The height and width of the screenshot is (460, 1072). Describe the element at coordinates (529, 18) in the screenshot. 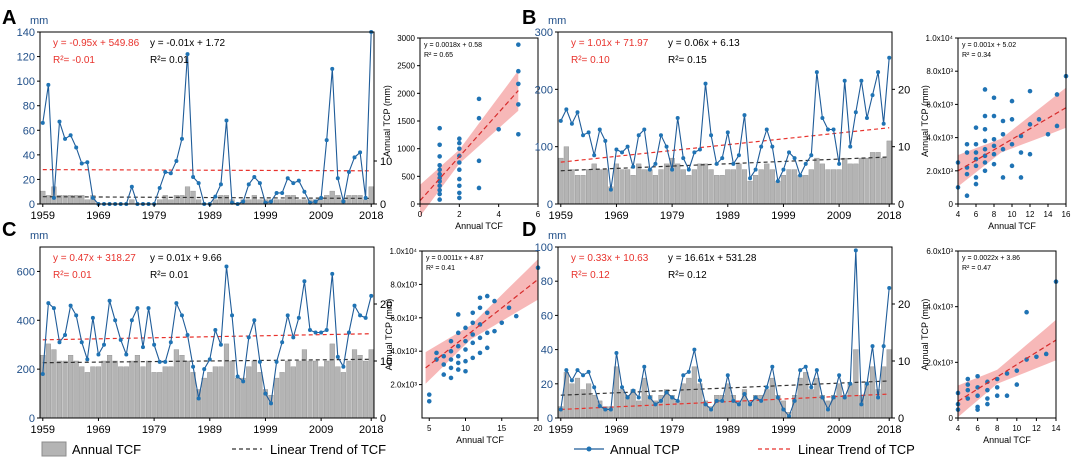

I see `panel-letter: B` at that location.